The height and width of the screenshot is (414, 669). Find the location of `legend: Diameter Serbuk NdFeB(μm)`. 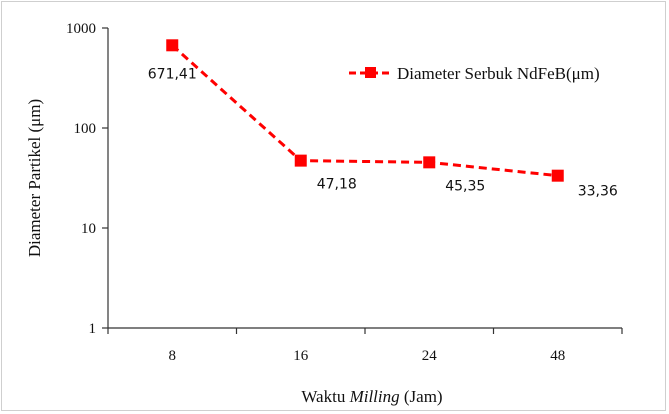

legend: Diameter Serbuk NdFeB(μm) is located at coordinates (474, 73).